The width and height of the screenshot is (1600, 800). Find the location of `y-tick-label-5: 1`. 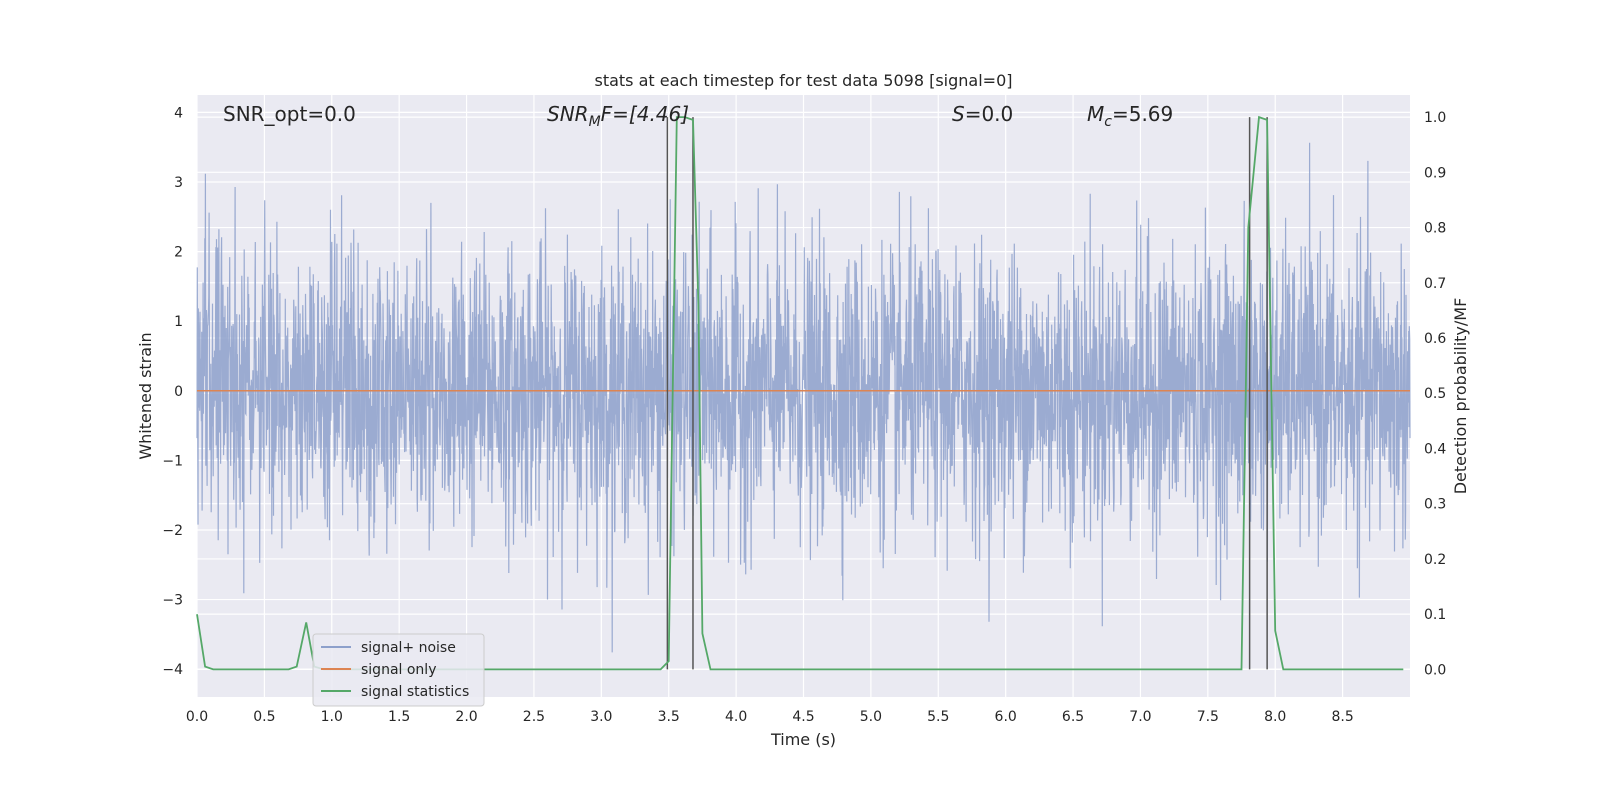

y-tick-label-5: 1 is located at coordinates (178, 322).